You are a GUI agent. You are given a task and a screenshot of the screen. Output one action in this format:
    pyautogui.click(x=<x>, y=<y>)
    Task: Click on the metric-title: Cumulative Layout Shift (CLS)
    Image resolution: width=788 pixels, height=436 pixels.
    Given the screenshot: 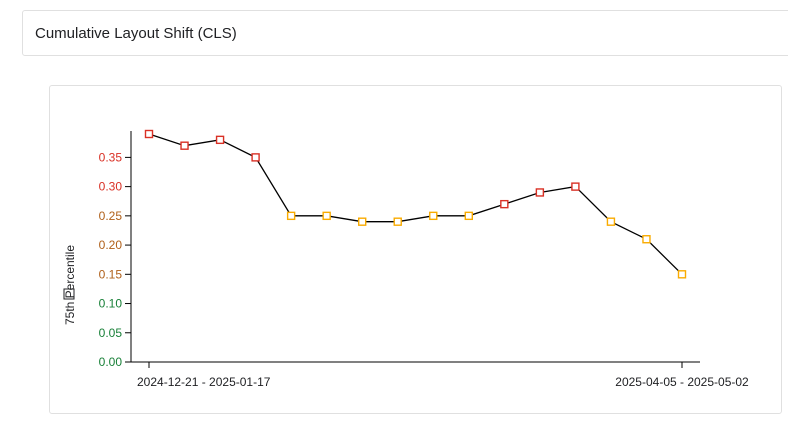 What is the action you would take?
    pyautogui.click(x=136, y=33)
    